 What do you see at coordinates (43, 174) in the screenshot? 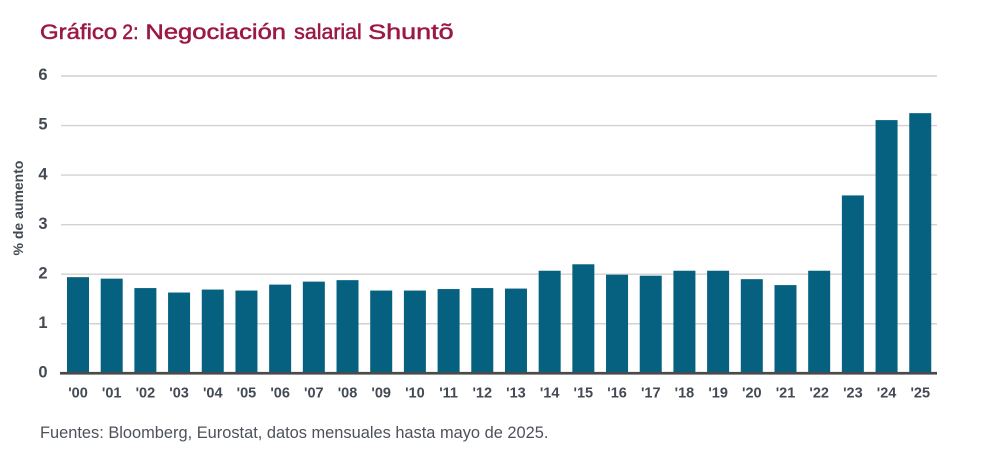
I see `svg-text: 4` at bounding box center [43, 174].